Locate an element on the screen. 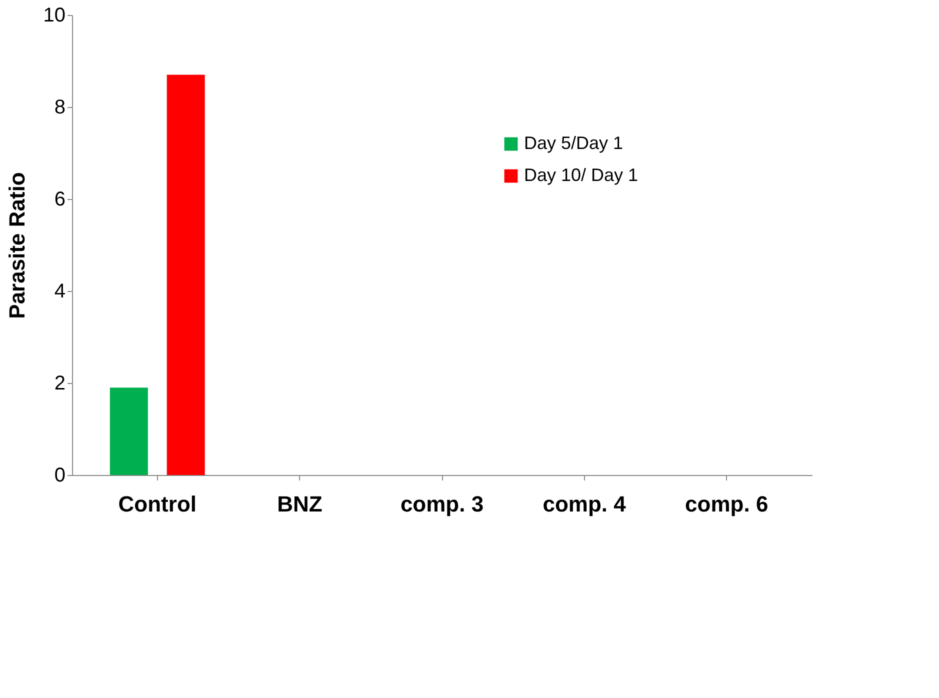  y-tick-label: 2 is located at coordinates (60, 383).